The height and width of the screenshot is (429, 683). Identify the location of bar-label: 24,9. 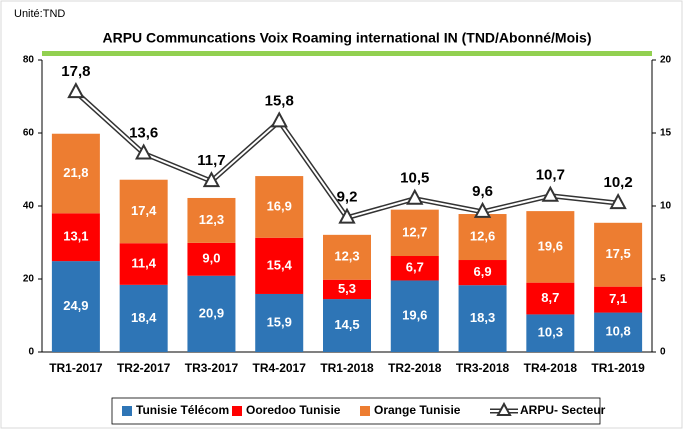
(75, 305).